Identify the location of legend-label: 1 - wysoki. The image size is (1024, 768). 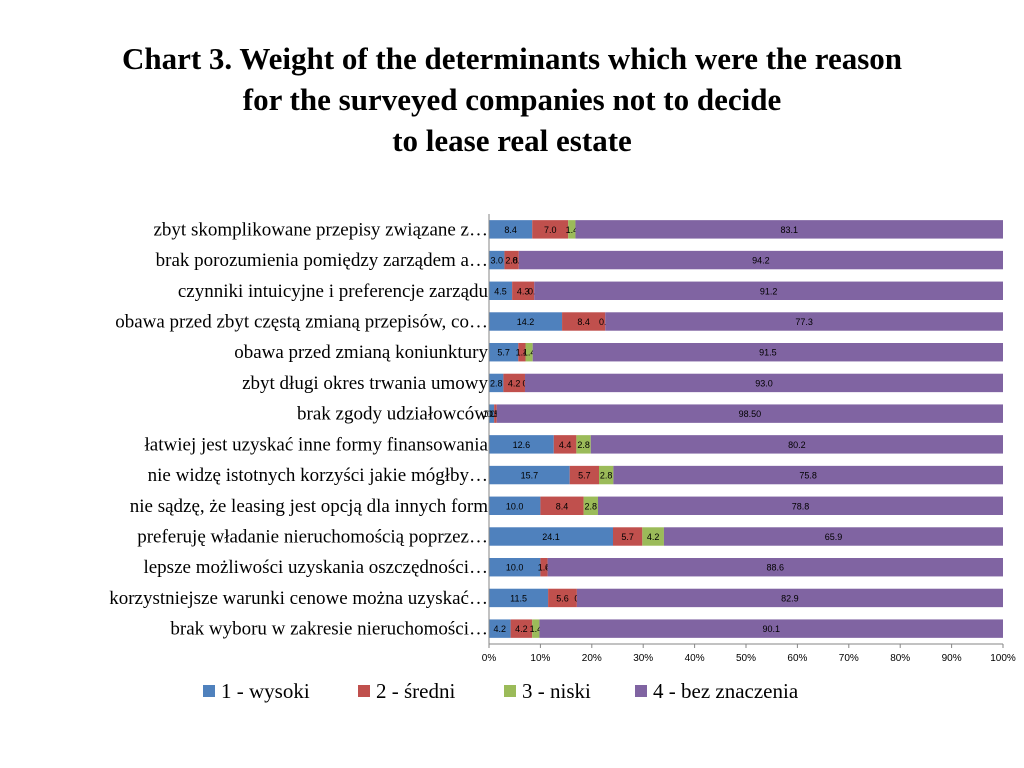
(265, 691).